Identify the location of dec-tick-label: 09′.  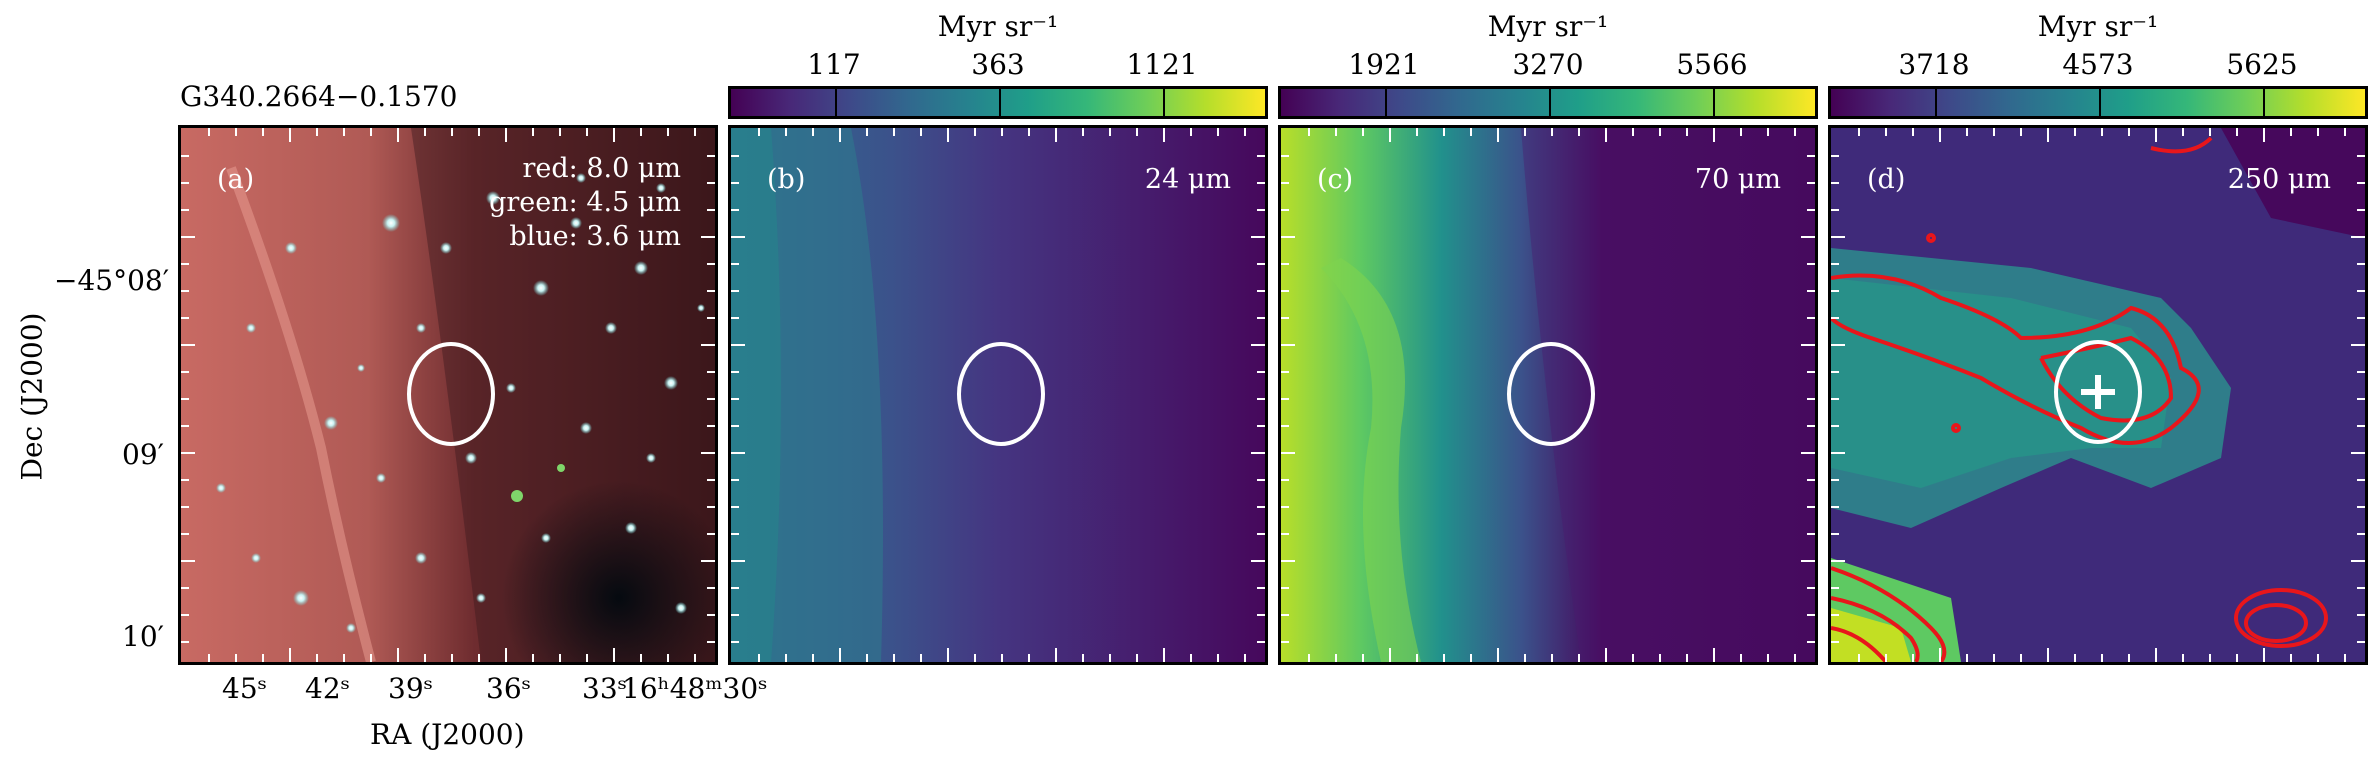
(143, 454).